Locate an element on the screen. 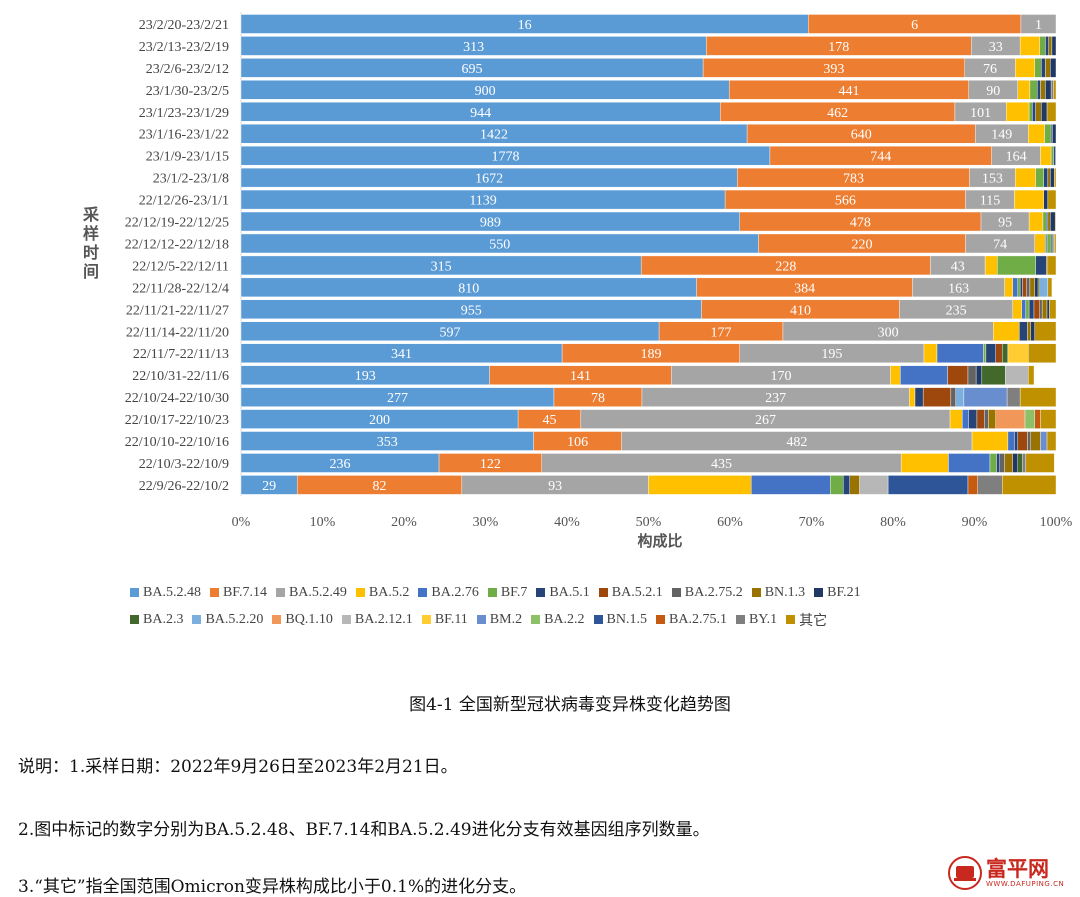 This screenshot has height=897, width=1080. legend-label: BF.11 is located at coordinates (451, 619).